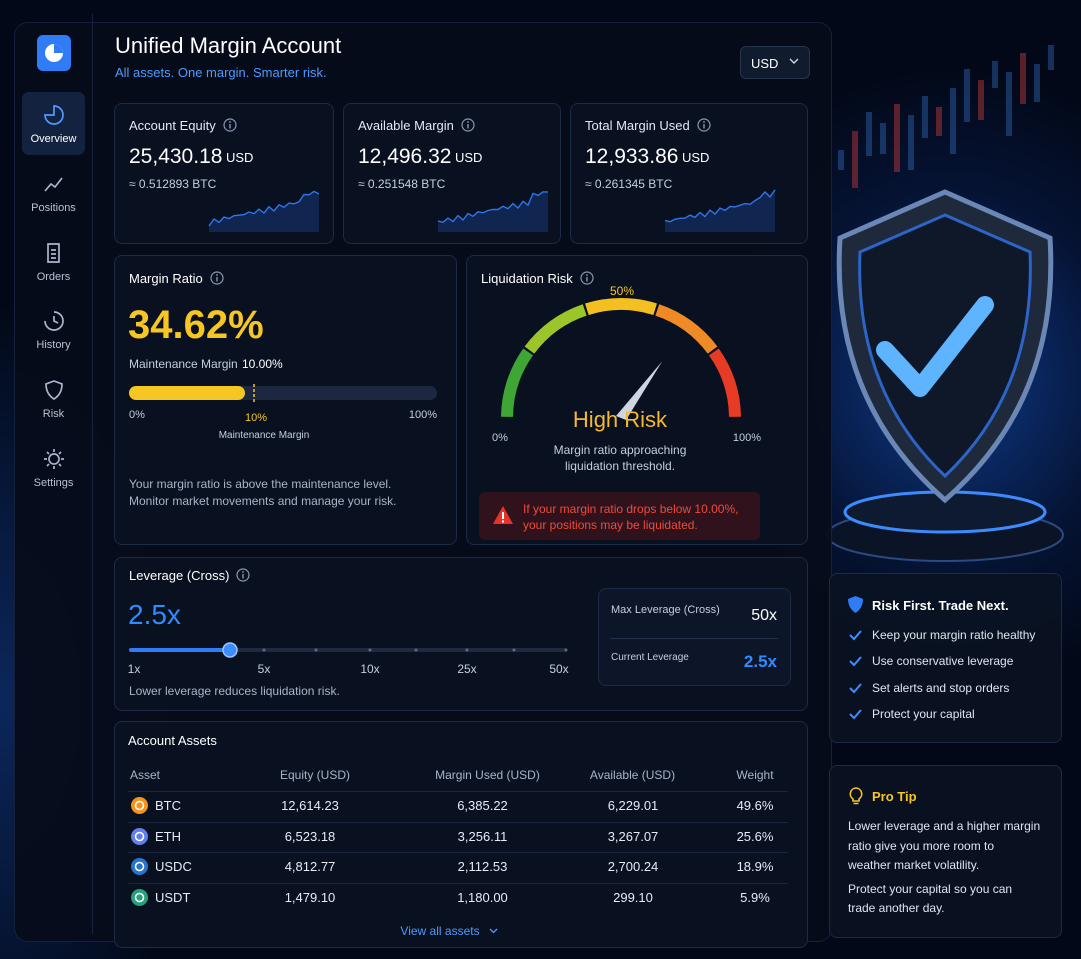  What do you see at coordinates (620, 466) in the screenshot?
I see `status-note: liquidation threshold.` at bounding box center [620, 466].